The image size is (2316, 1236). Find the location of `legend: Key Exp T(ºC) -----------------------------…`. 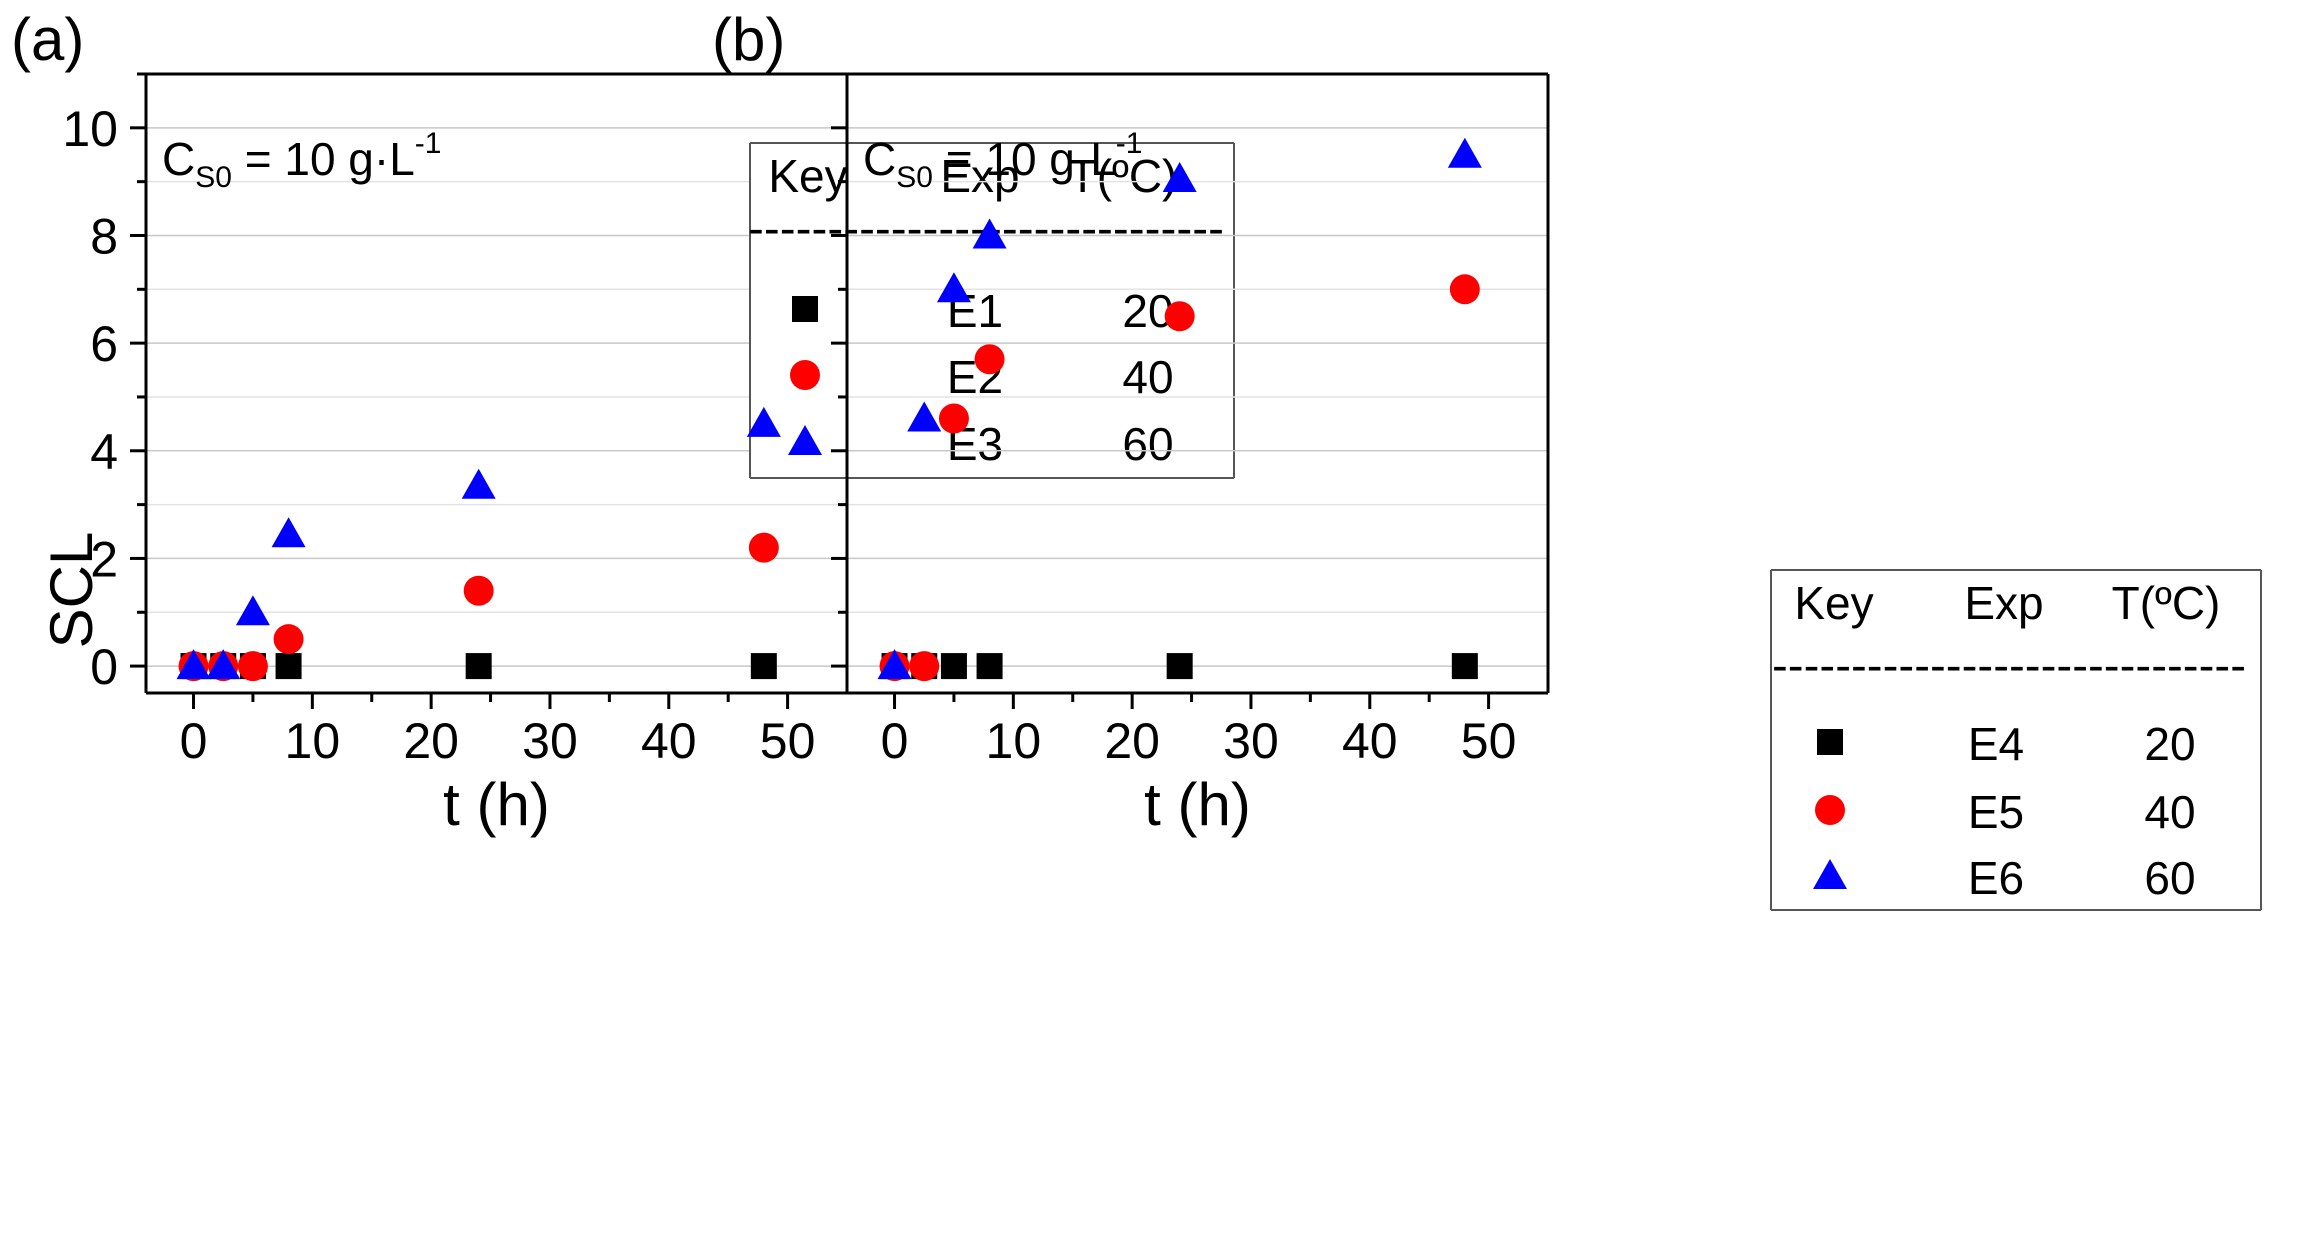

legend: Key Exp T(ºC) -----------------------------… is located at coordinates (2016, 740).